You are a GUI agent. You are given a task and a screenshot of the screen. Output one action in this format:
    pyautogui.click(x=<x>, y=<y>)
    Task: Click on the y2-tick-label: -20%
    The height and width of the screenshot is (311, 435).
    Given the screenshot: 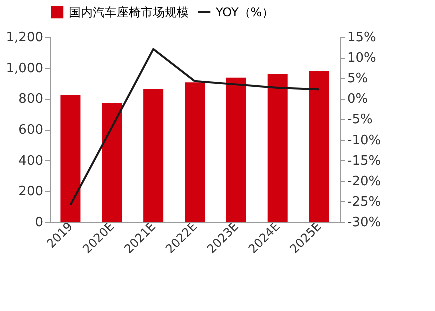 What is the action you would take?
    pyautogui.click(x=365, y=182)
    